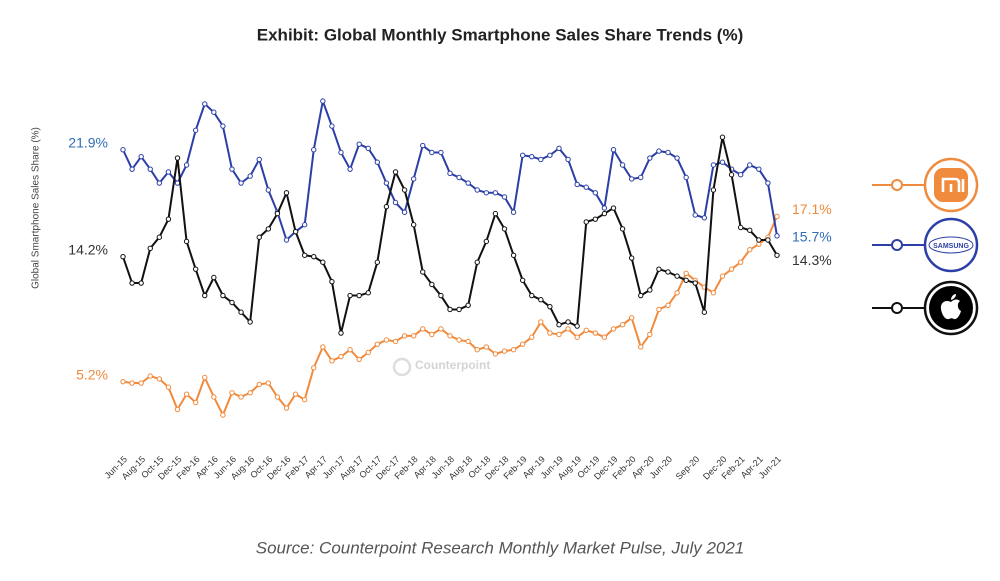  Describe the element at coordinates (897, 245) in the screenshot. I see `legend-marker` at that location.